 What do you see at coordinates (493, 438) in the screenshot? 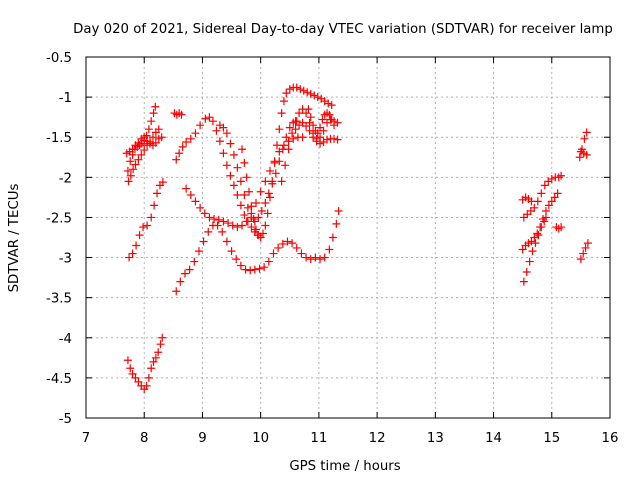
I see `x-tick-label: 14` at bounding box center [493, 438].